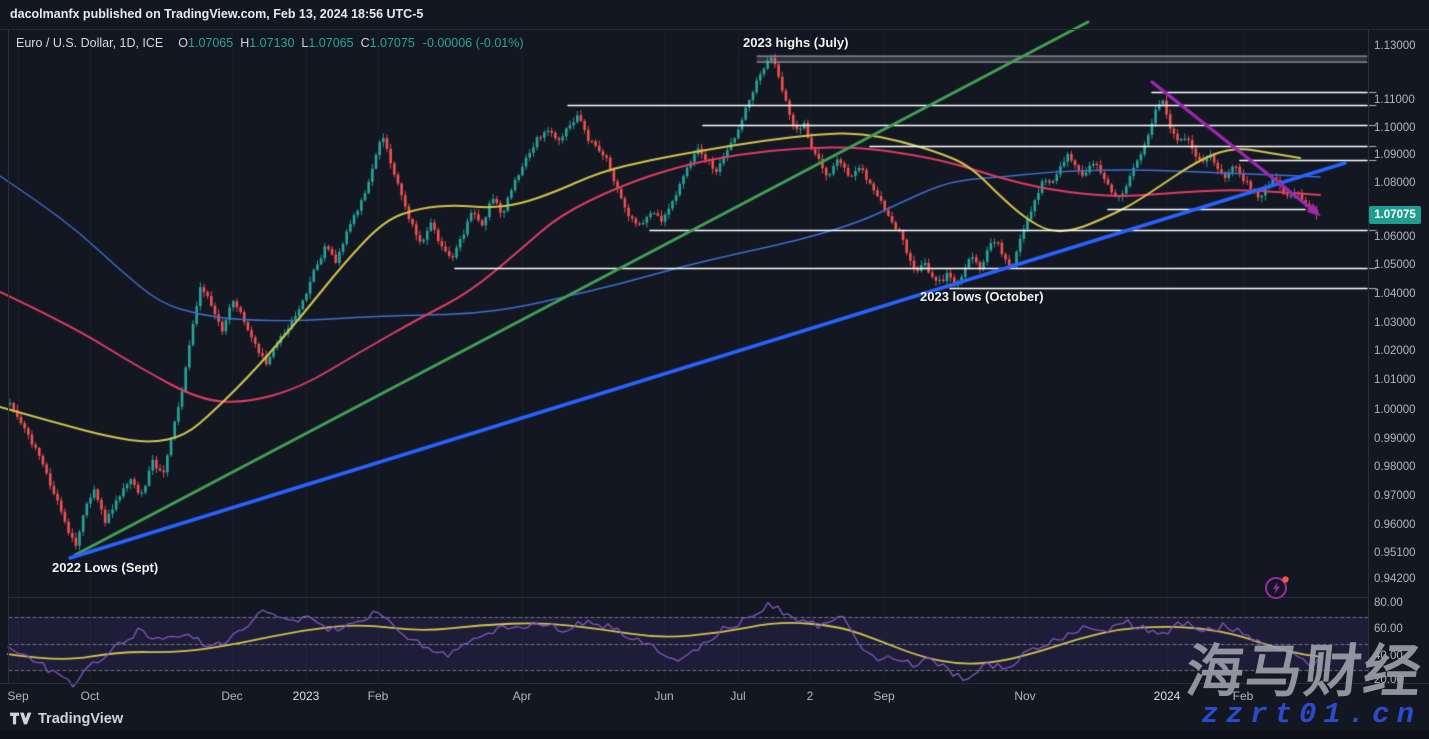 The image size is (1429, 739). Describe the element at coordinates (1395, 467) in the screenshot. I see `price-axis-label: 0.98000` at that location.